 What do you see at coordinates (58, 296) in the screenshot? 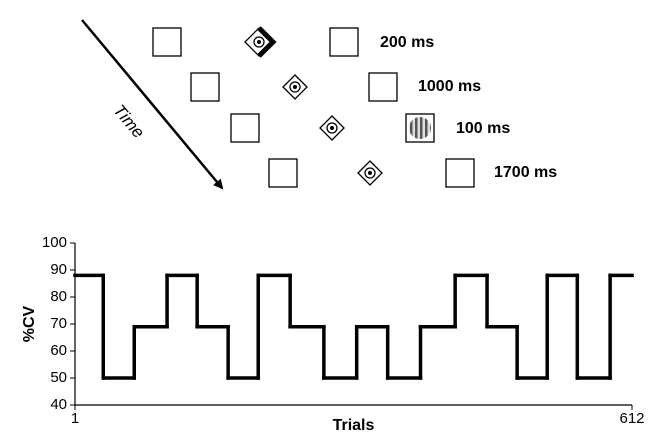
I see `y-tick-label: 80` at bounding box center [58, 296].